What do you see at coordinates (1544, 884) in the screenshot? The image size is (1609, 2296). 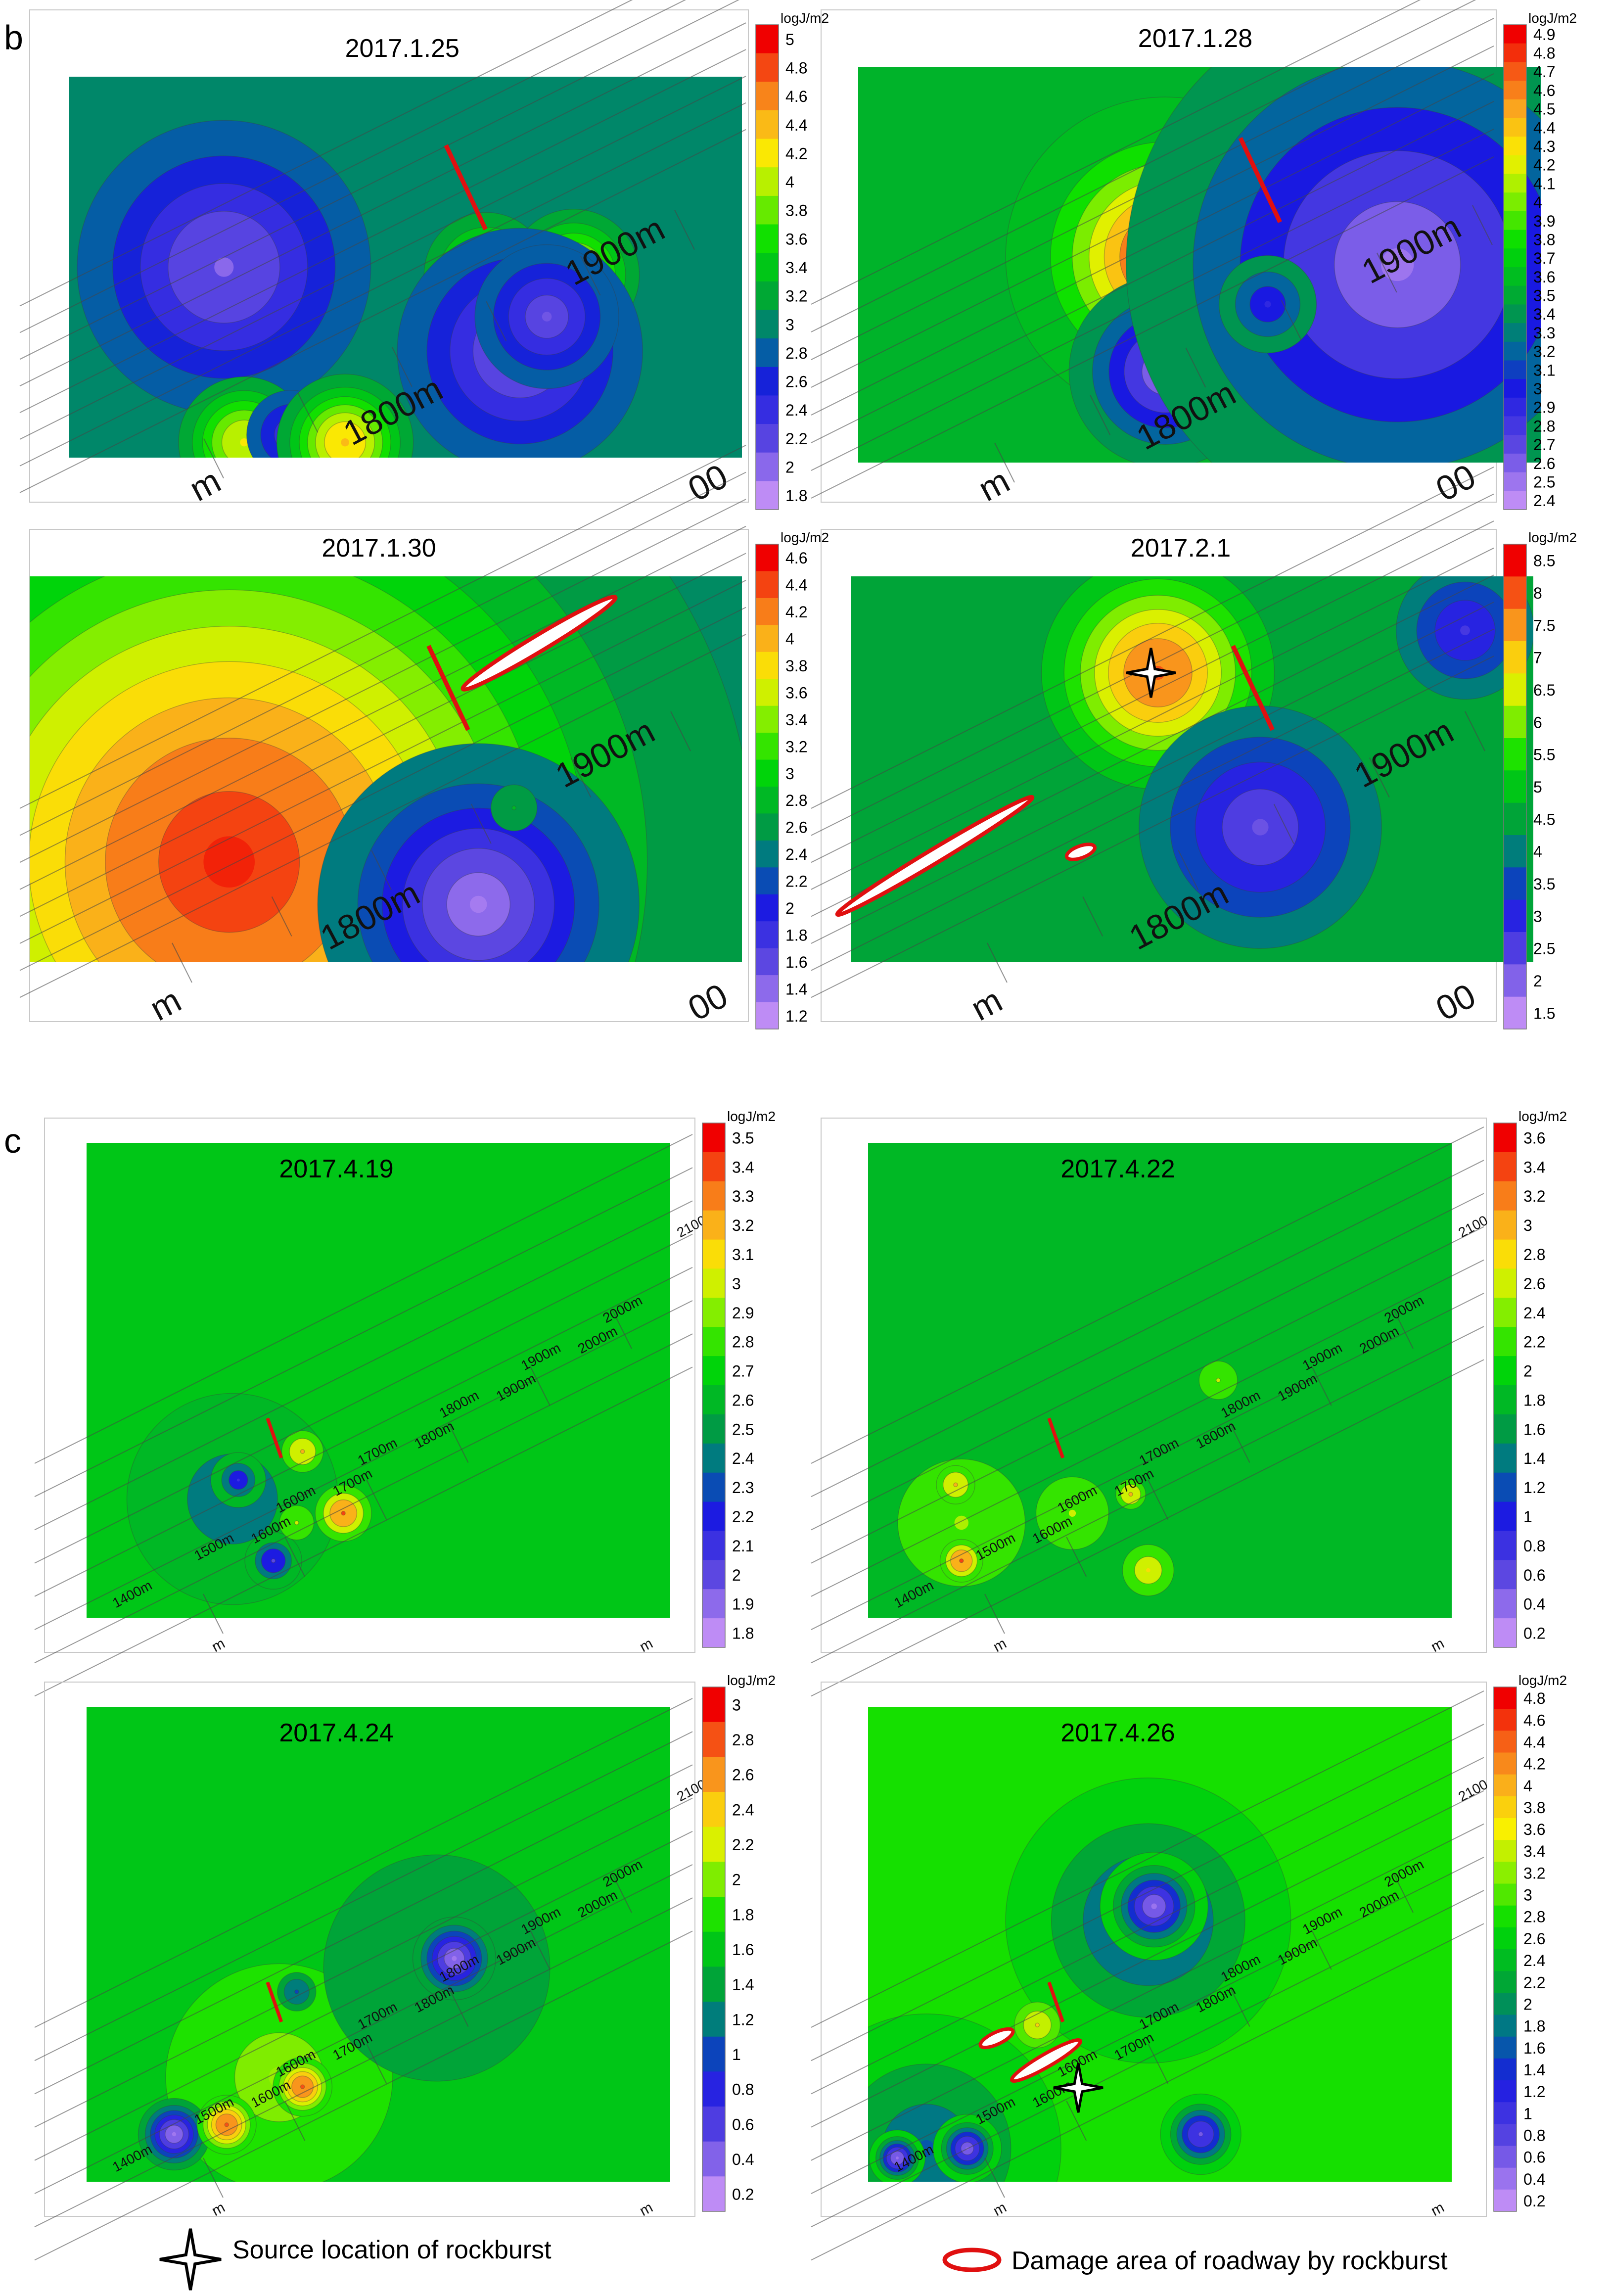 I see `colorbar-tick-label: 3.5` at bounding box center [1544, 884].